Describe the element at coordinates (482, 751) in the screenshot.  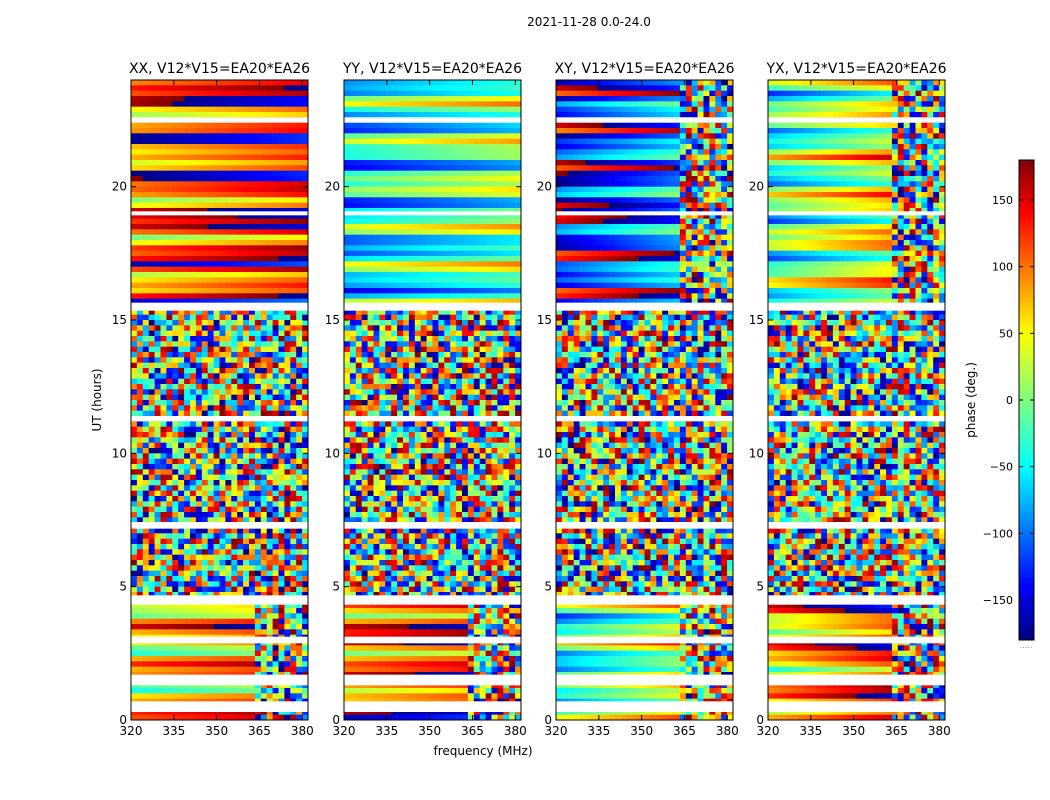
I see `x-axis-label: frequency (MHz)` at that location.